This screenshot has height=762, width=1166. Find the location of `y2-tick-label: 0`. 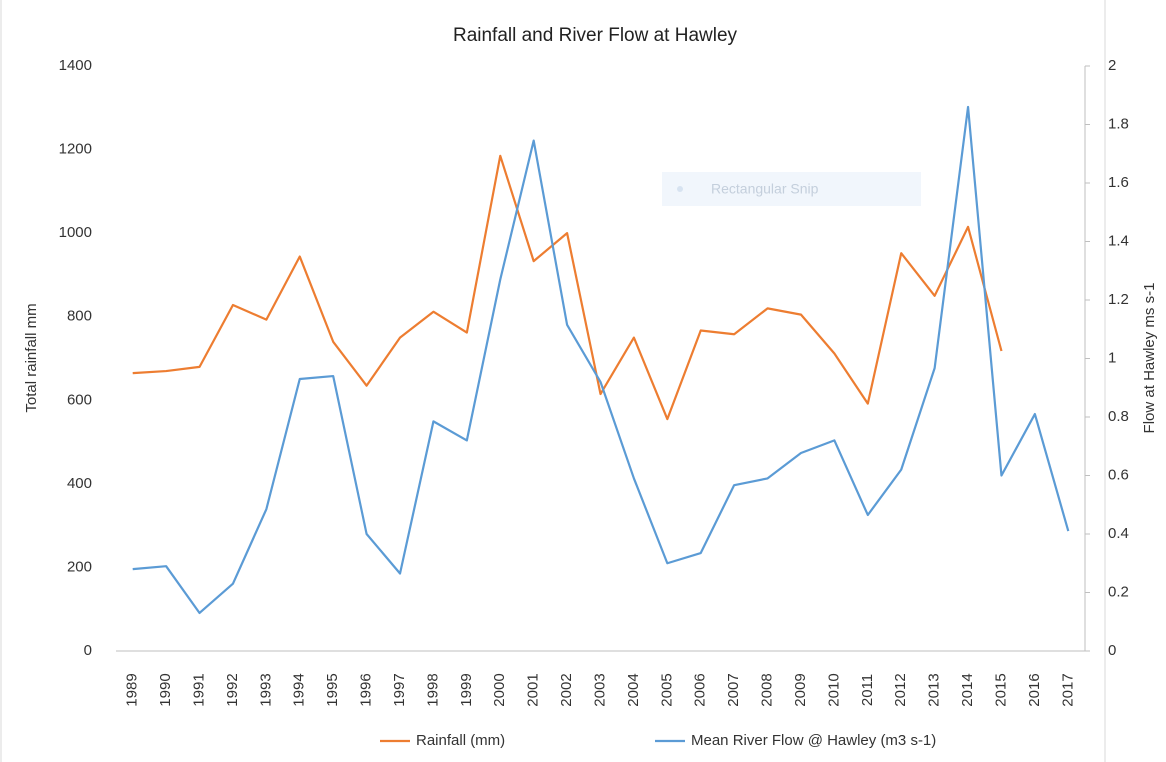

y2-tick-label: 0 is located at coordinates (1112, 650).